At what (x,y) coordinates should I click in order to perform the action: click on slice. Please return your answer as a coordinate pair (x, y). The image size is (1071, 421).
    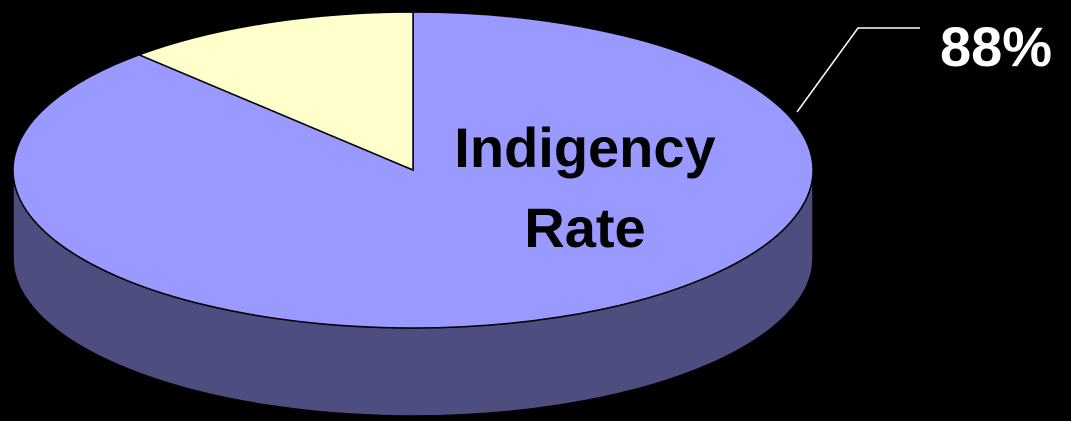
    Looking at the image, I should click on (275, 91).